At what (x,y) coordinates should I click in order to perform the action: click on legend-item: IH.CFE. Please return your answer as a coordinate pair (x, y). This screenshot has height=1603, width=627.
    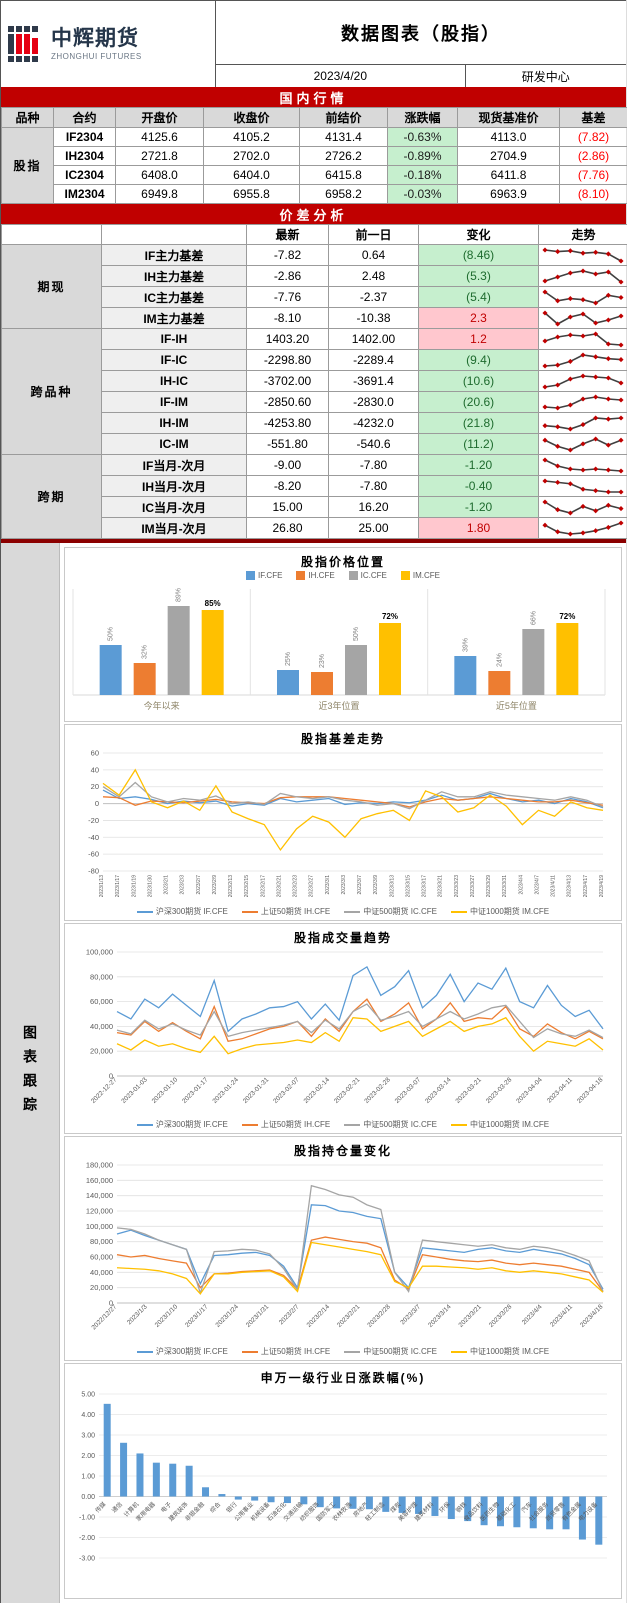
    Looking at the image, I should click on (315, 575).